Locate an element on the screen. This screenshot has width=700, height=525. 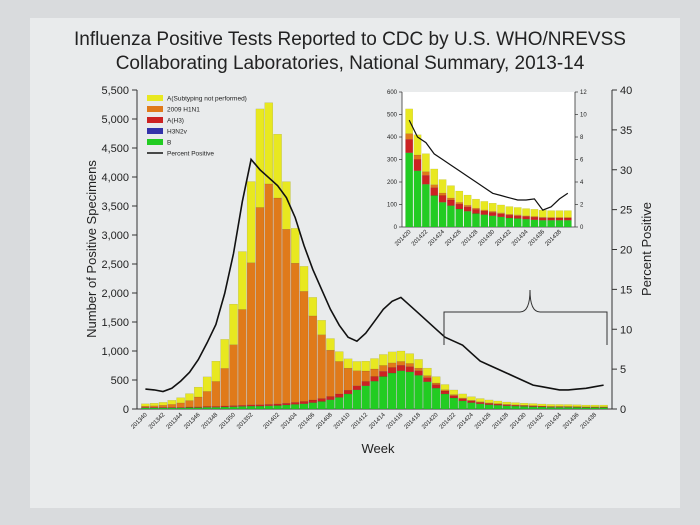
legend-swatch is located at coordinates (155, 98).